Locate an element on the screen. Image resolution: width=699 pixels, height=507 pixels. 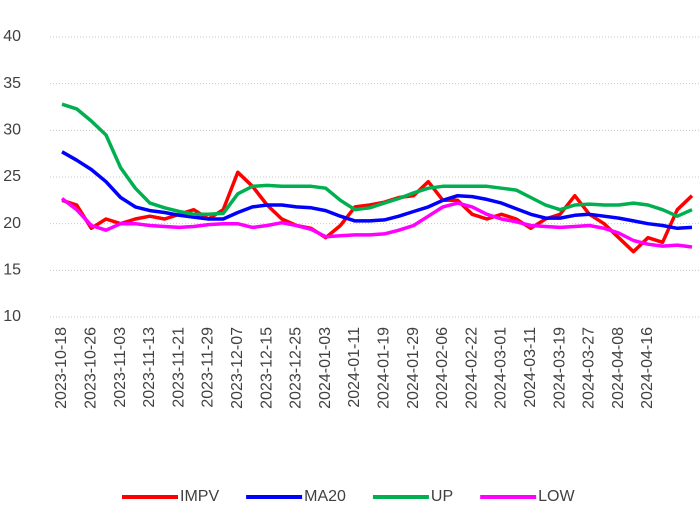
x-tick-label: 2023-12-15 is located at coordinates (266, 368).